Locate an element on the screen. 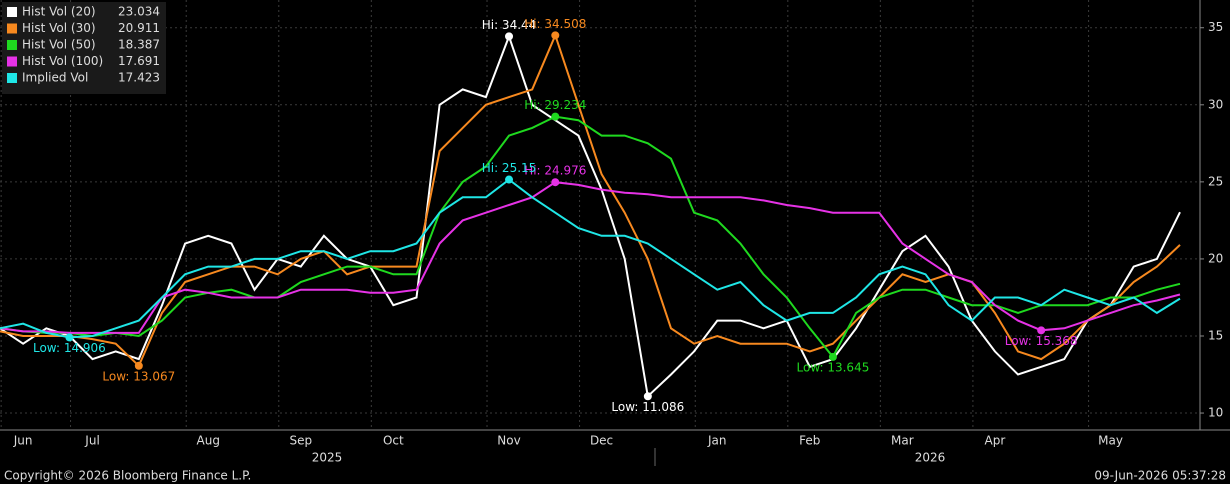 The image size is (1230, 484). year-label: 2025 is located at coordinates (327, 458).